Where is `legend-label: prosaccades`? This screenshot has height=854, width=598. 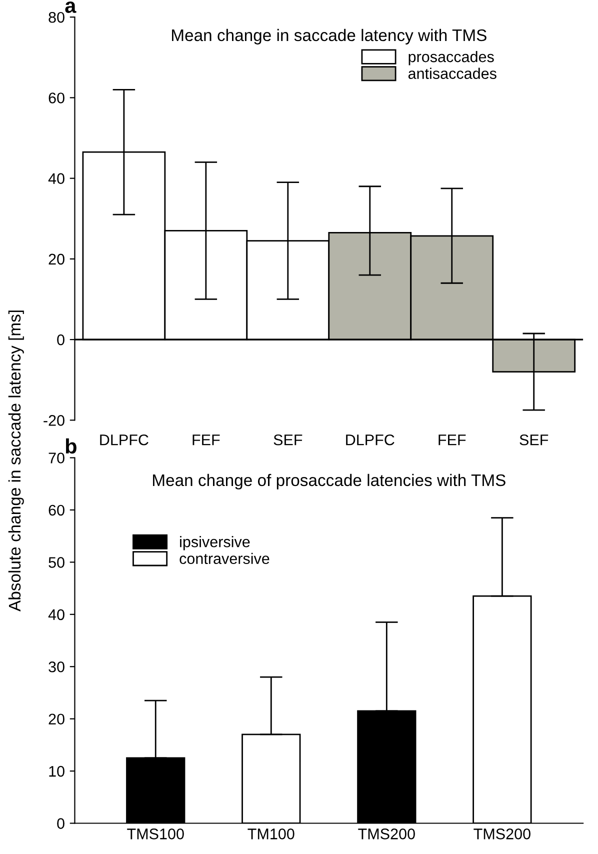 legend-label: prosaccades is located at coordinates (451, 58).